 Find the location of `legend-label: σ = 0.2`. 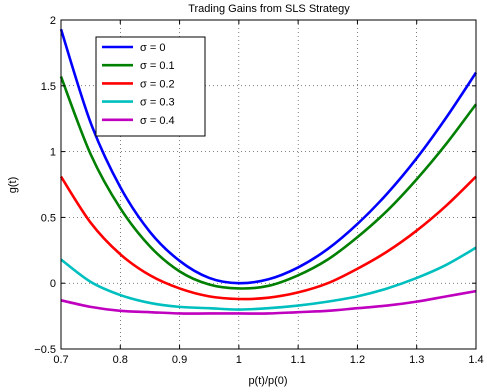

legend-label: σ = 0.2 is located at coordinates (157, 84).